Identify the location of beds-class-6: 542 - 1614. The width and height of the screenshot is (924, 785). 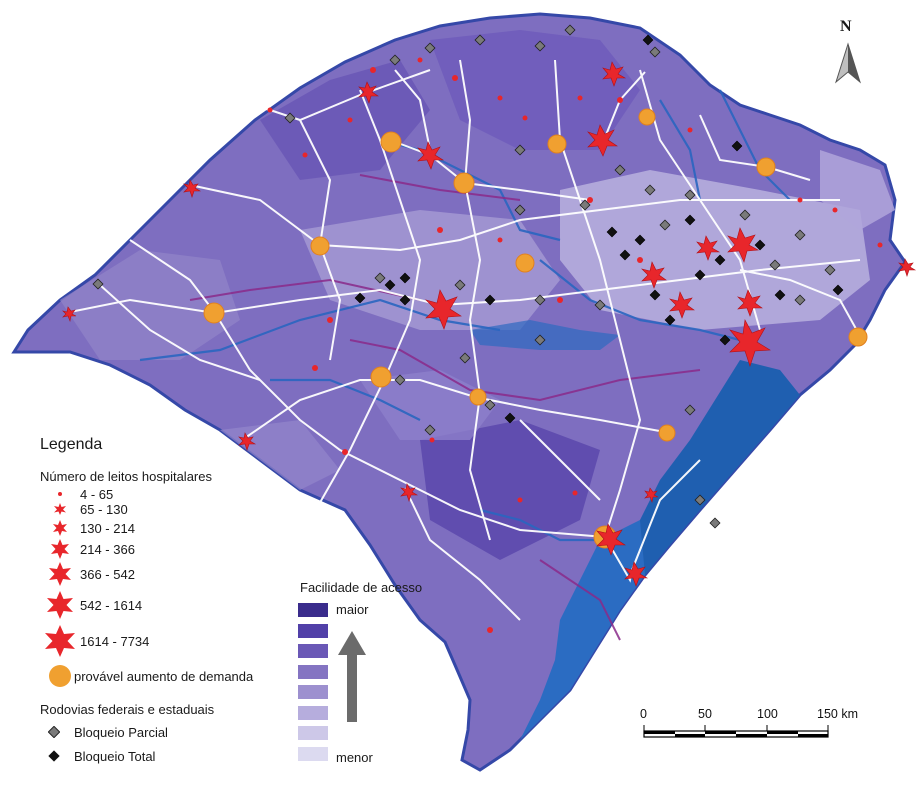
(91, 605).